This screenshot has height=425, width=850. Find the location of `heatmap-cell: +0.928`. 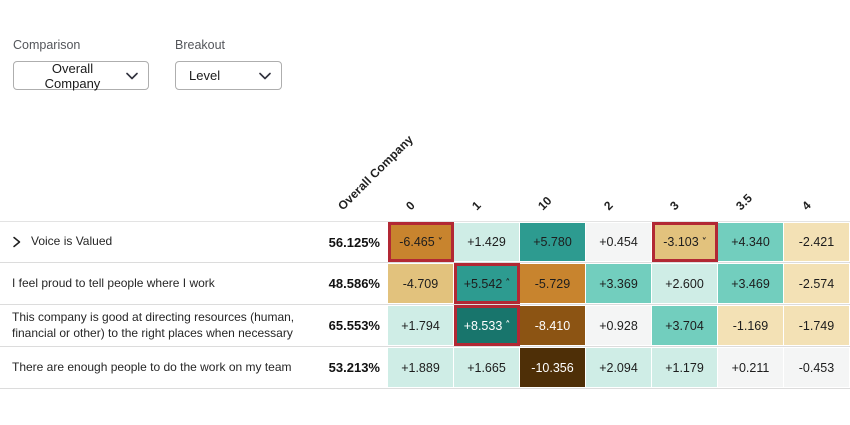

heatmap-cell: +0.928 is located at coordinates (619, 325).